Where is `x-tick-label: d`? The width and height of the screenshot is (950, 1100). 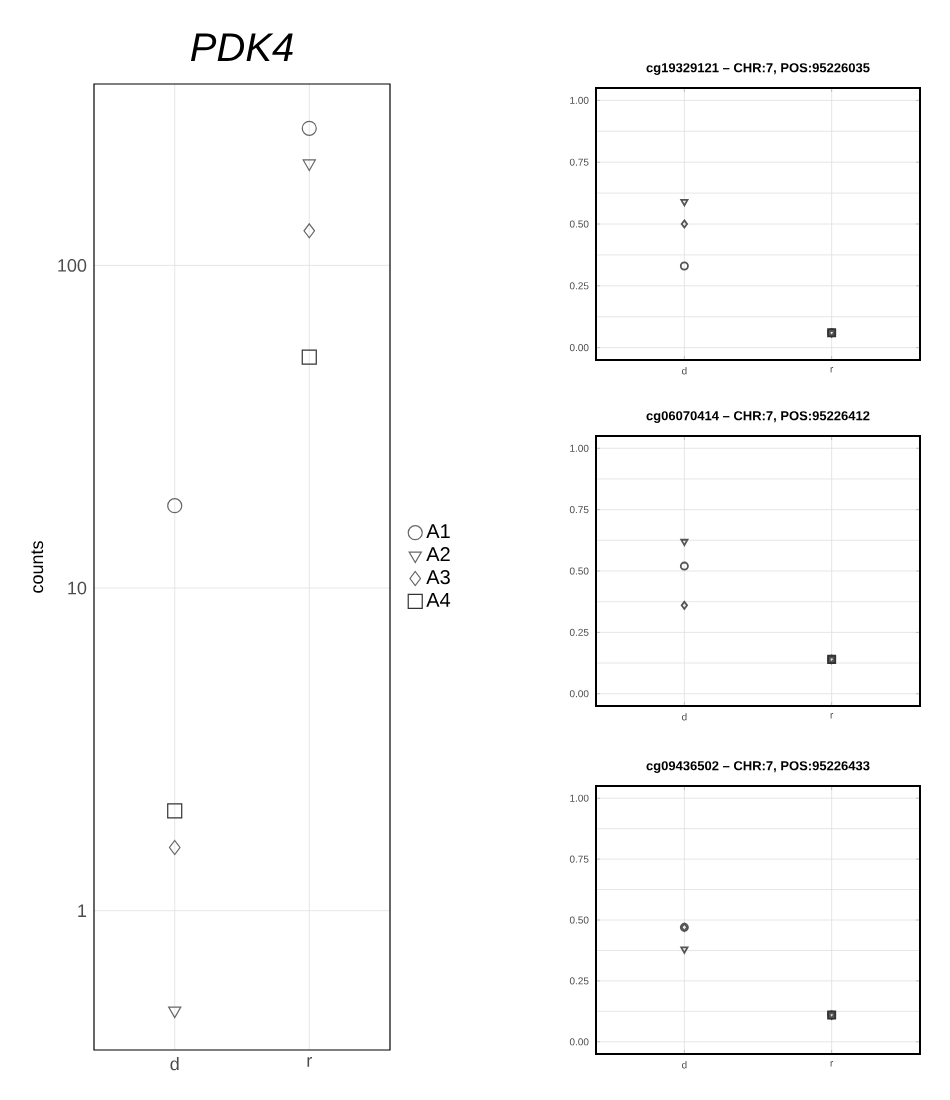 x-tick-label: d is located at coordinates (174, 1064).